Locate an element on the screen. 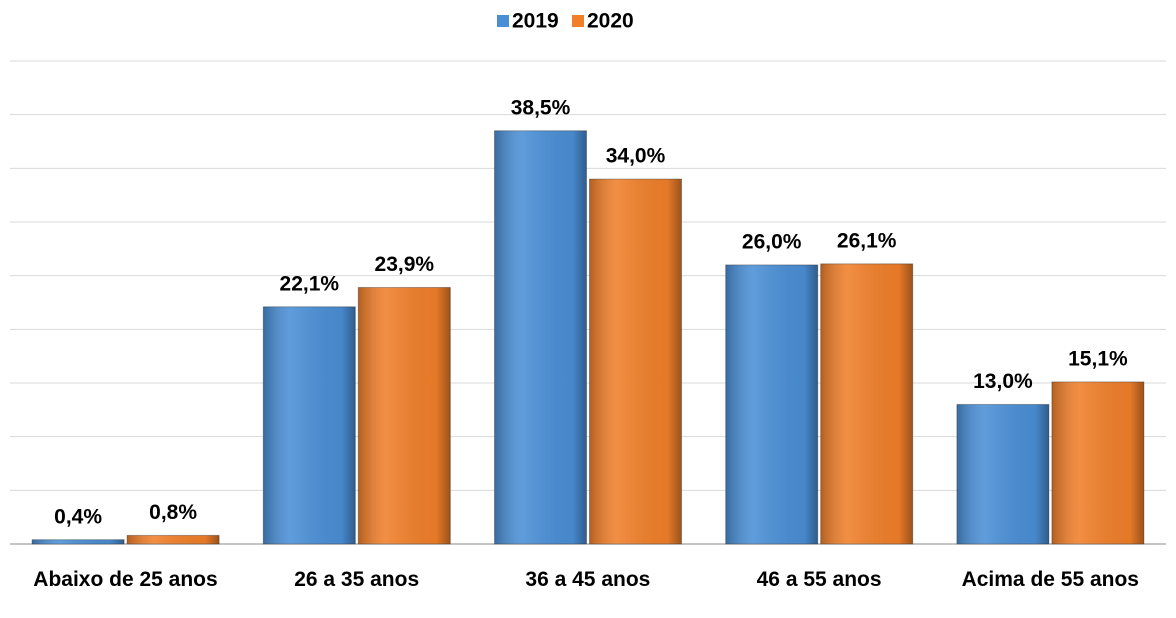  legend-label: 2019 is located at coordinates (535, 21).